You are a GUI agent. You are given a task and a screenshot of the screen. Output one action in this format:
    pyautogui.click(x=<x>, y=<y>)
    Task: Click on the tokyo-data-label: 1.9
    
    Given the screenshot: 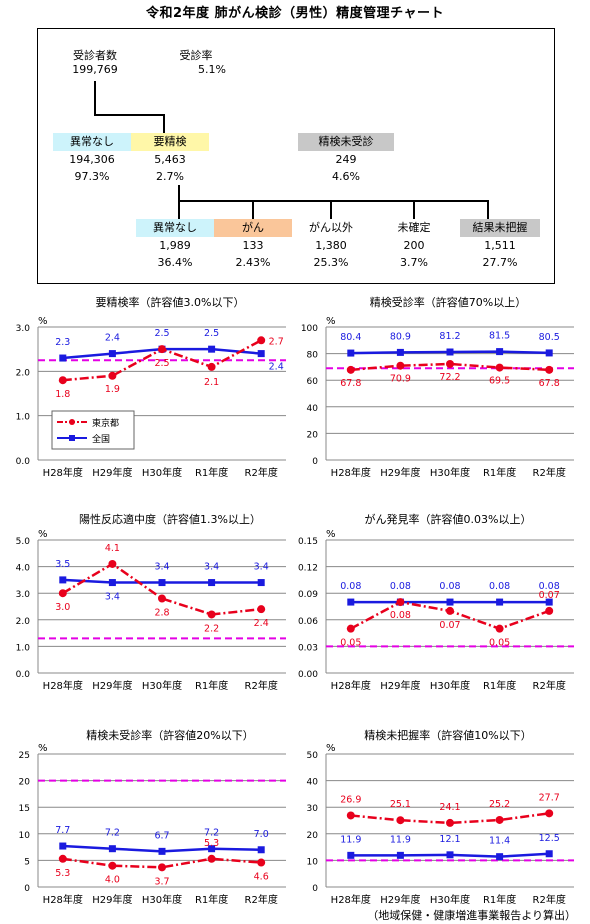 What is the action you would take?
    pyautogui.click(x=112, y=389)
    